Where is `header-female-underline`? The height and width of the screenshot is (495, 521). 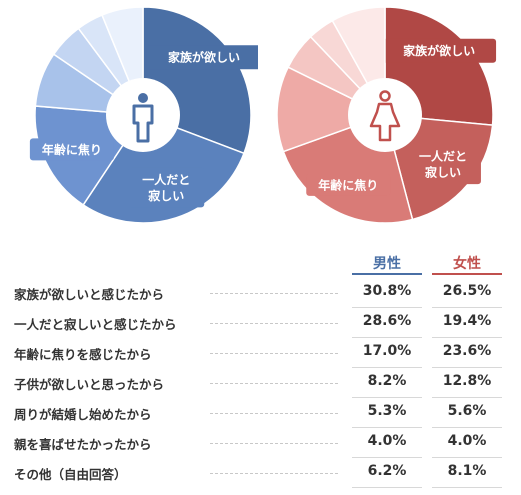
header-female-underline is located at coordinates (467, 274).